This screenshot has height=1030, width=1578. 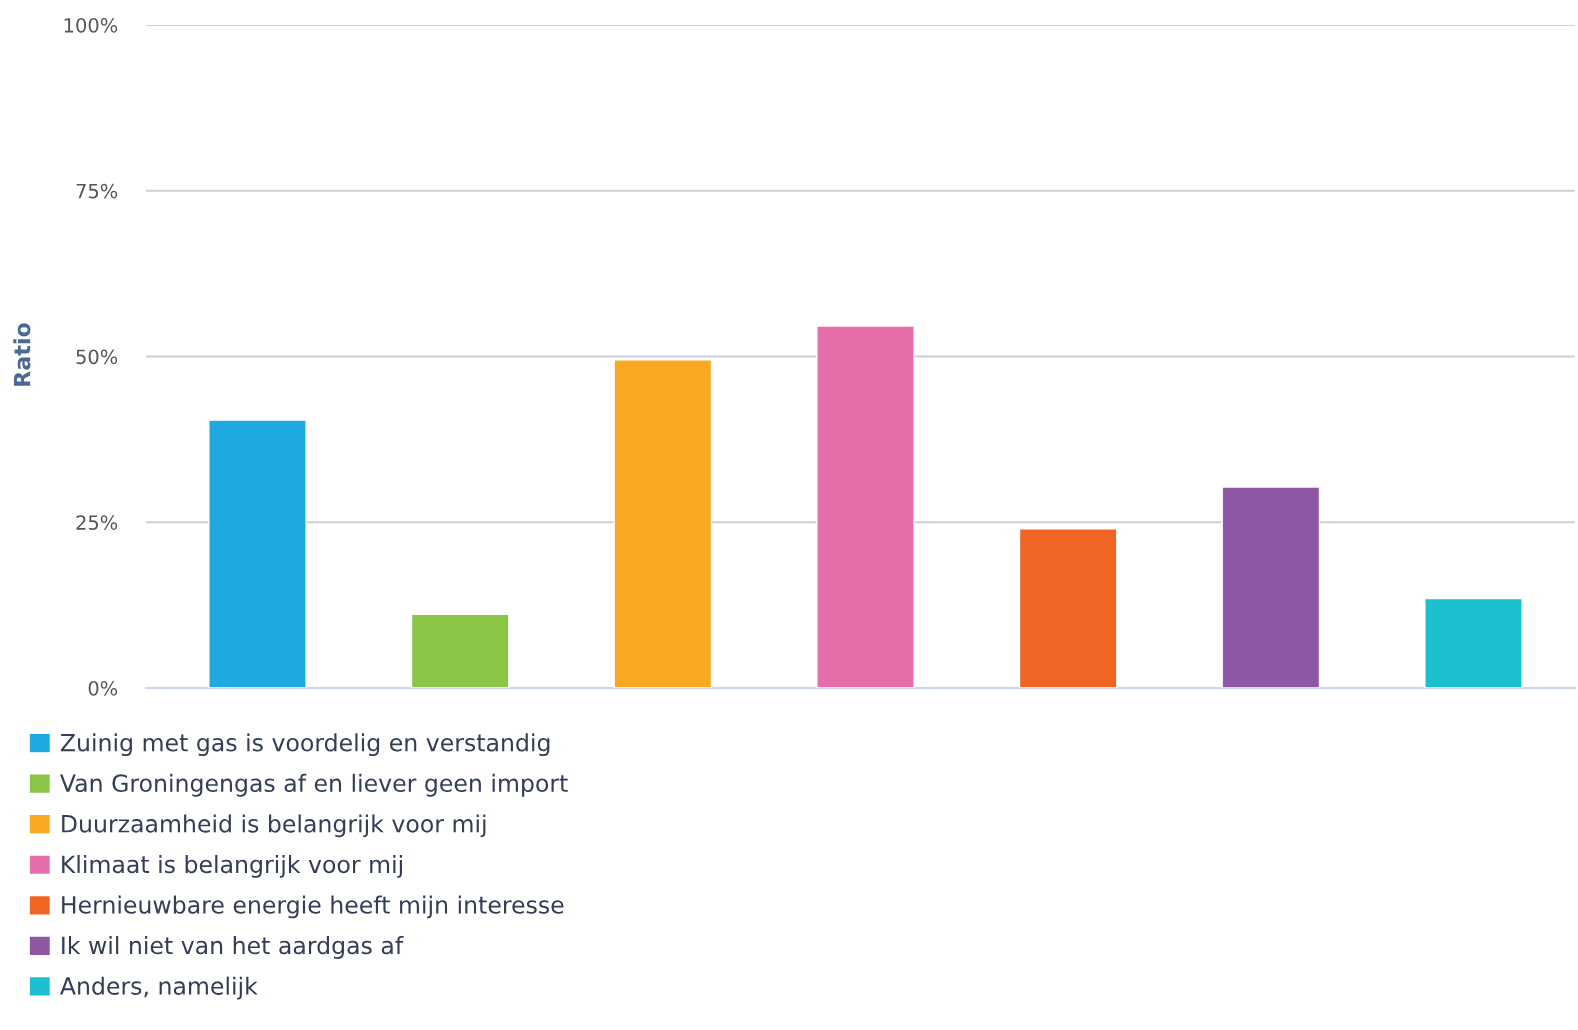 I want to click on legend-label: Zuinig met gas is voordelig en verstandig, so click(x=305, y=745).